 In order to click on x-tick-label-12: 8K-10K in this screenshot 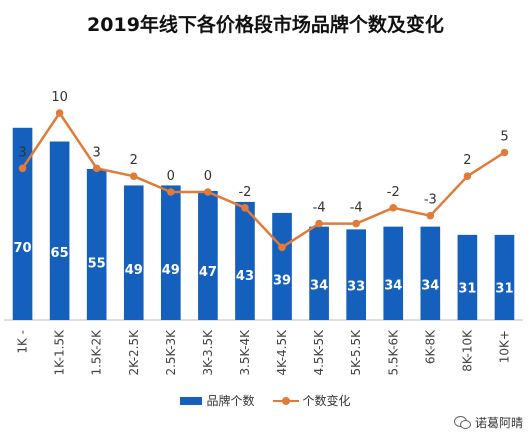, I will do `click(467, 350)`.